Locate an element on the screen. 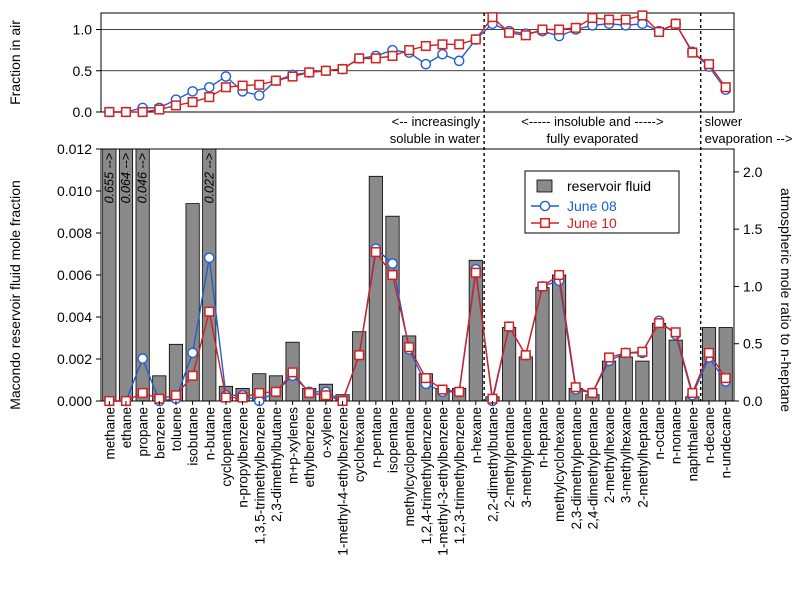 This screenshot has width=798, height=591. x-tick-label: n-octane is located at coordinates (659, 433).